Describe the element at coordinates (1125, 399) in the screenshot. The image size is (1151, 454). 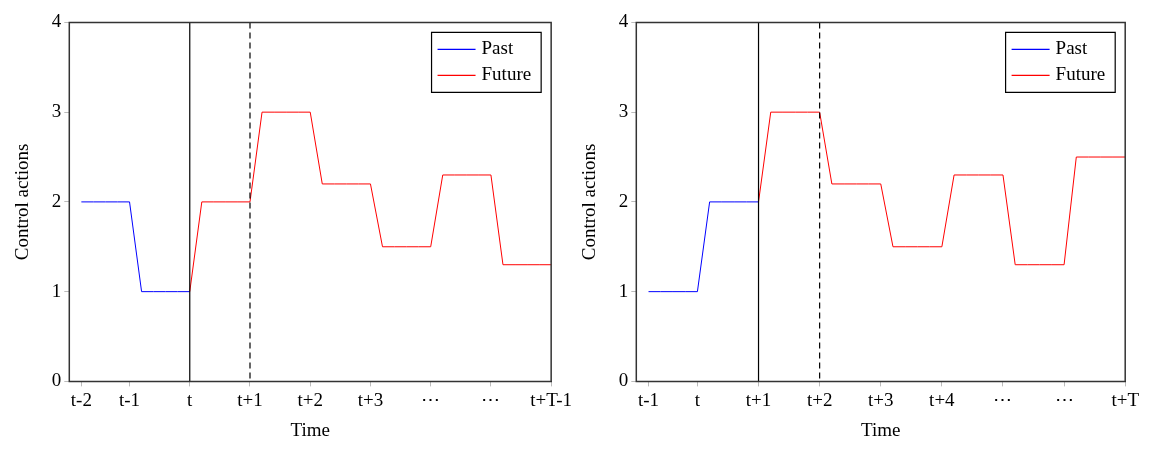
I see `x-tick-label: t+T` at that location.